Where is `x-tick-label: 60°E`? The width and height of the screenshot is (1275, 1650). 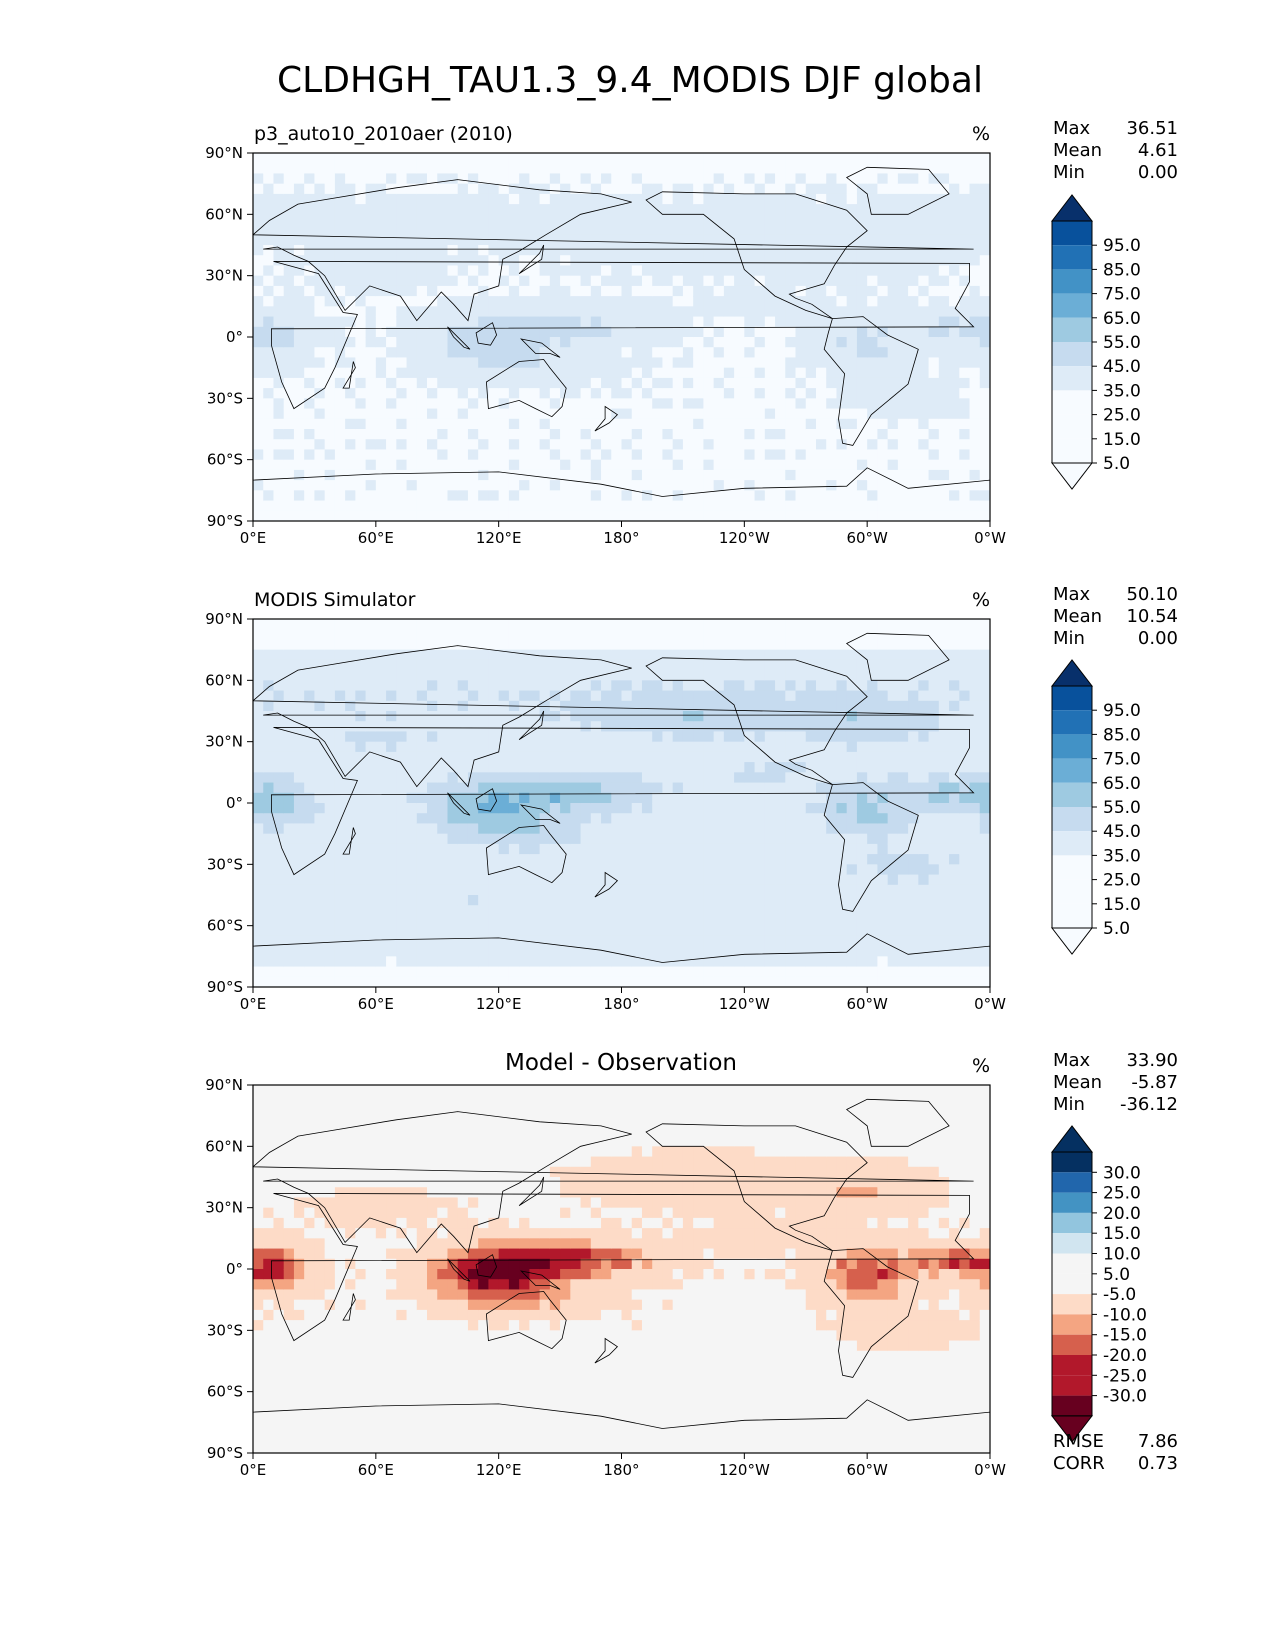
x-tick-label: 60°E is located at coordinates (376, 538).